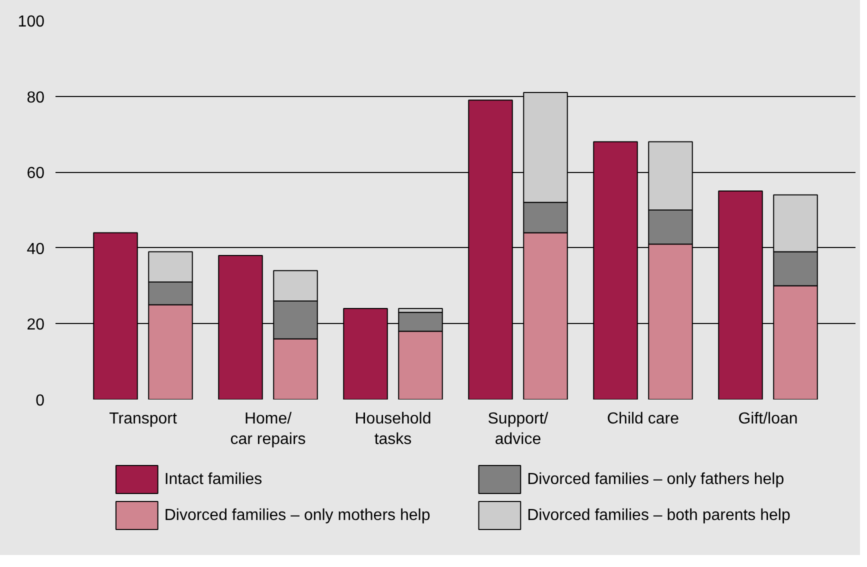 The height and width of the screenshot is (567, 867). I want to click on x-tick-label: Household tasks, so click(393, 429).